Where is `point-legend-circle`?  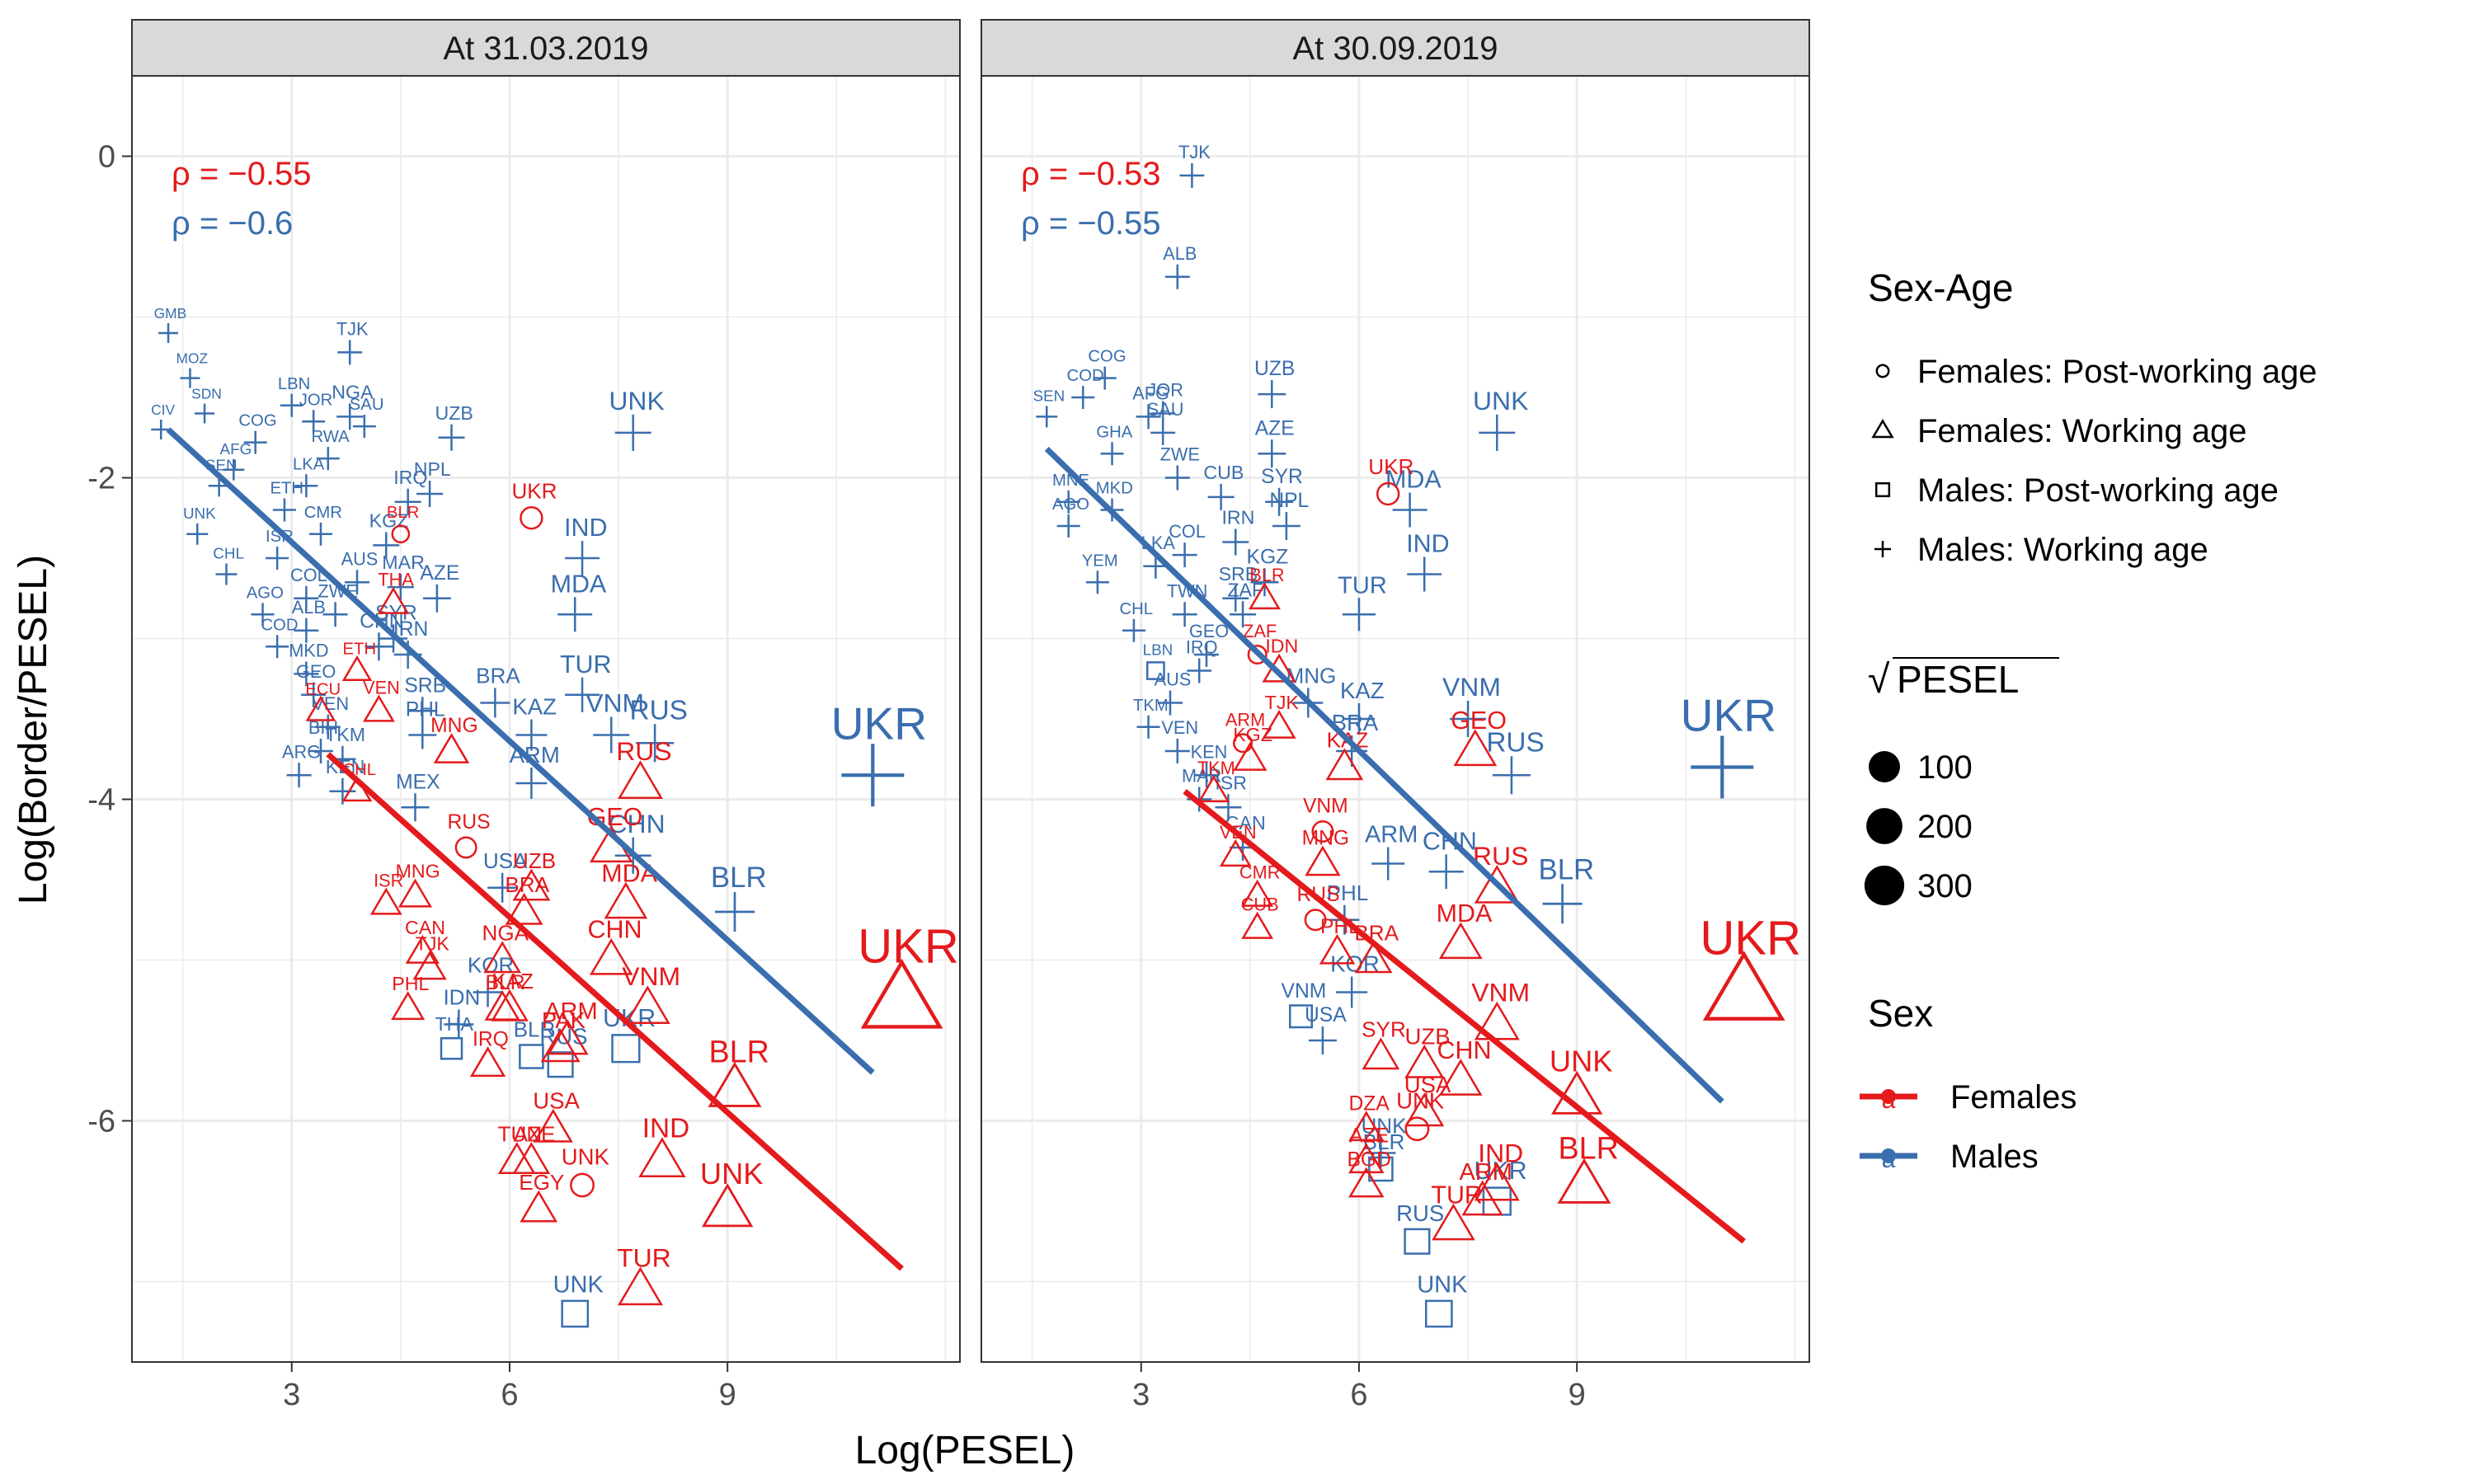 point-legend-circle is located at coordinates (1882, 371).